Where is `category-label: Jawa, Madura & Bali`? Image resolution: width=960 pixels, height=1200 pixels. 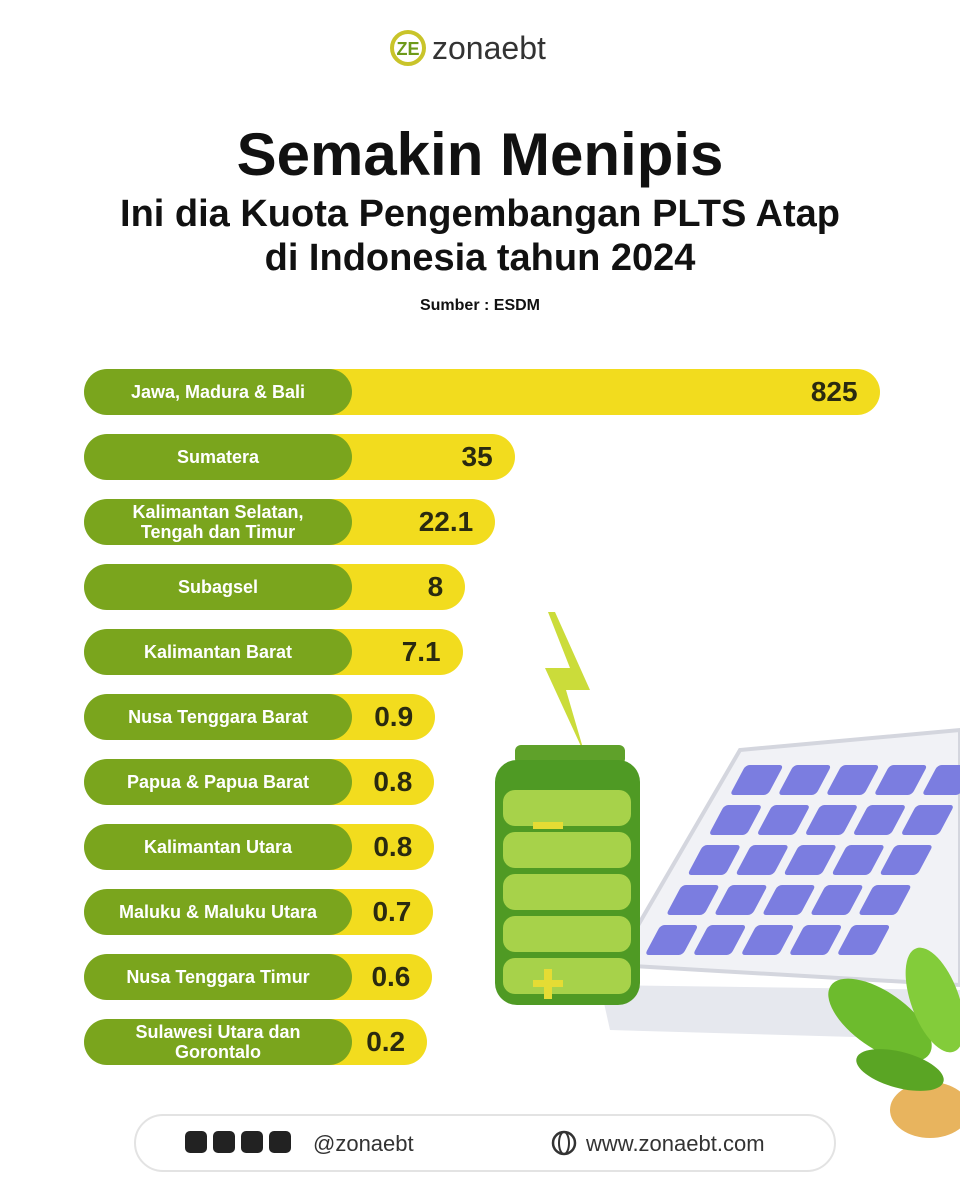
category-label: Jawa, Madura & Bali is located at coordinates (218, 392).